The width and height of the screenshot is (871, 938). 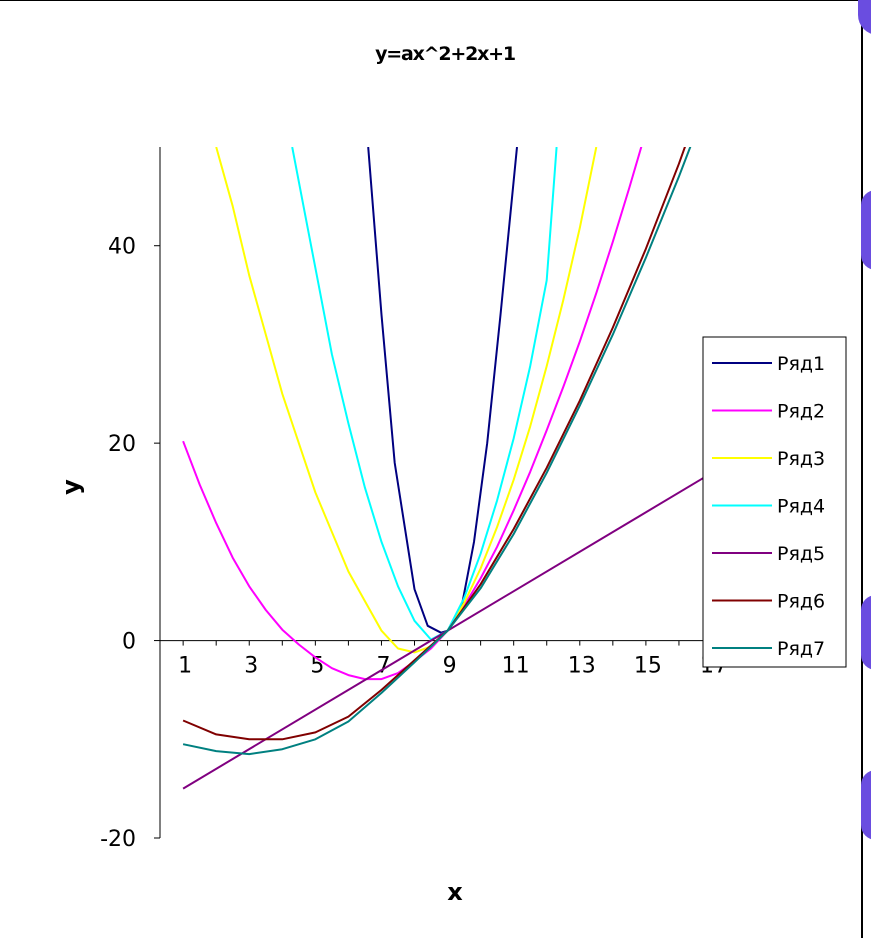 I want to click on x-ticks: 1357911131517, so click(x=453, y=659).